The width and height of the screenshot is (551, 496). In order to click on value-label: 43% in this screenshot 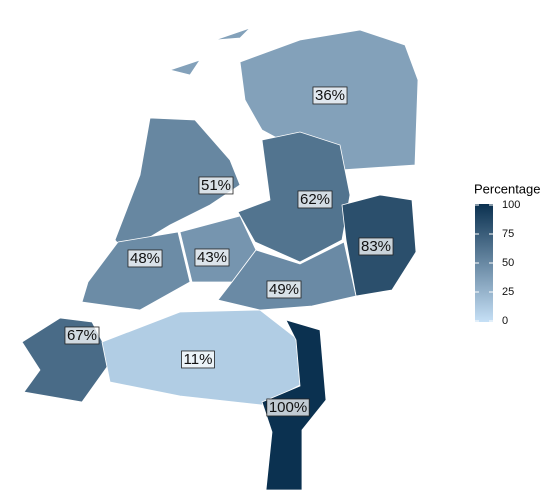, I will do `click(212, 257)`.